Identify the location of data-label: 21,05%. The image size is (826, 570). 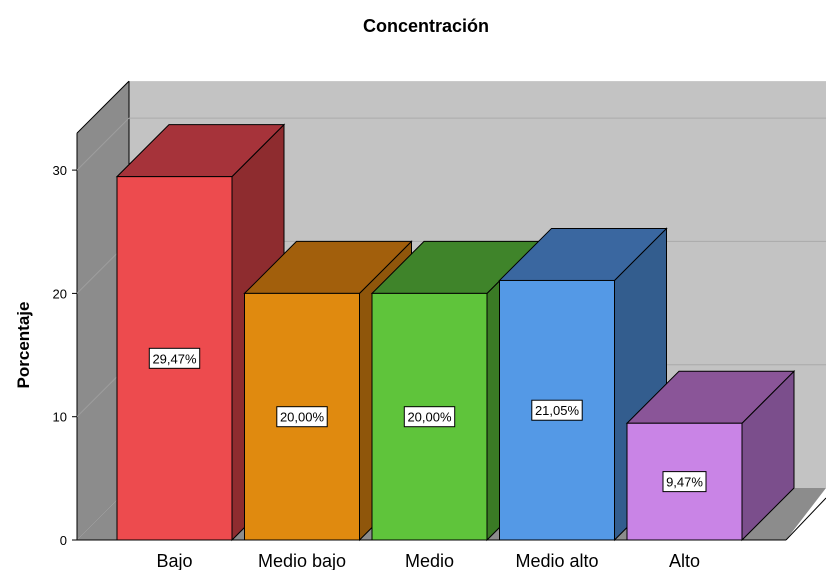
(557, 410).